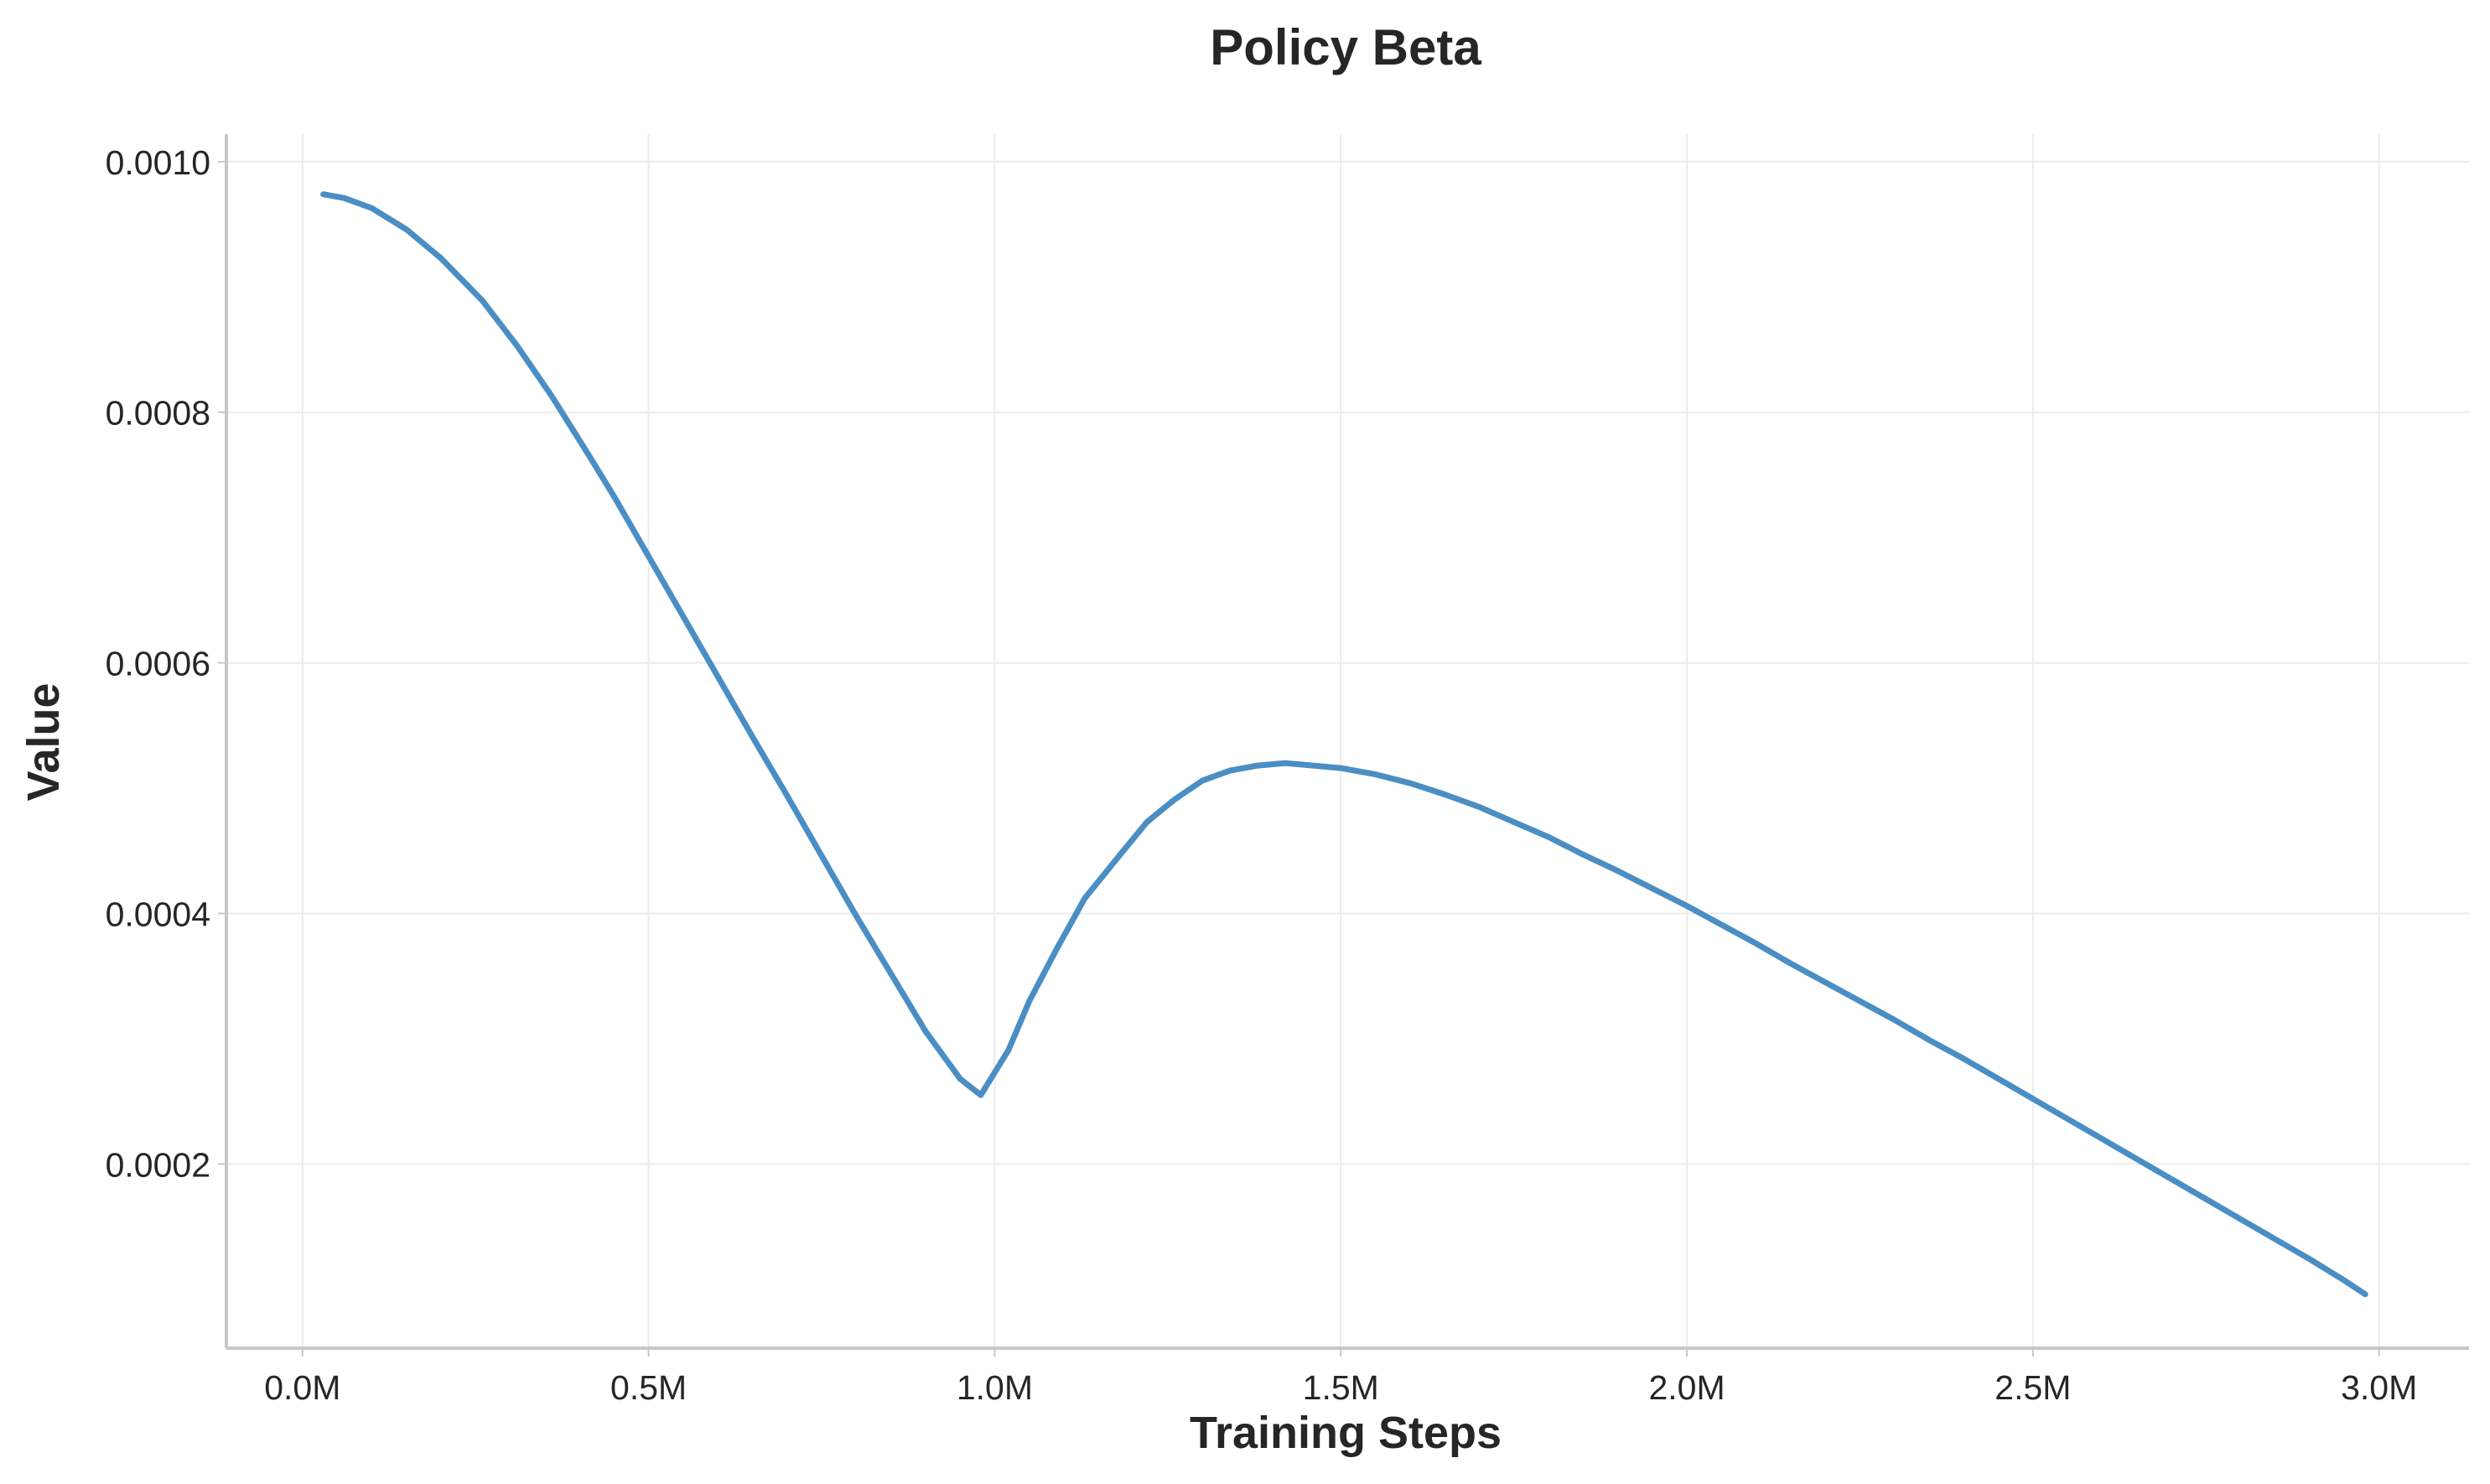  Describe the element at coordinates (2379, 1387) in the screenshot. I see `x-tick-label: 3.0M` at that location.